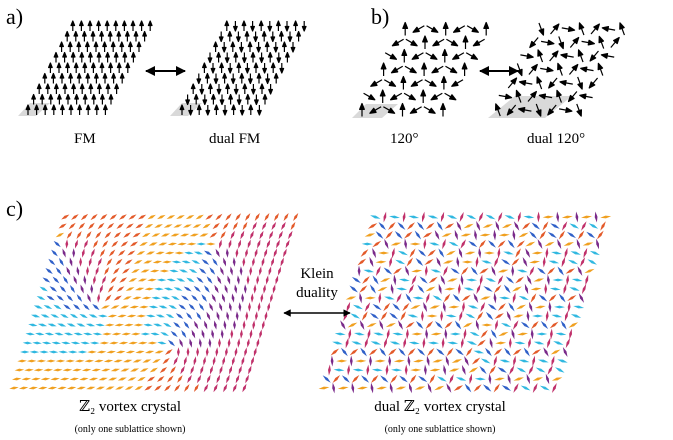 The width and height of the screenshot is (673, 440). Describe the element at coordinates (317, 274) in the screenshot. I see `panel-c-duality-label-line1: Klein` at that location.